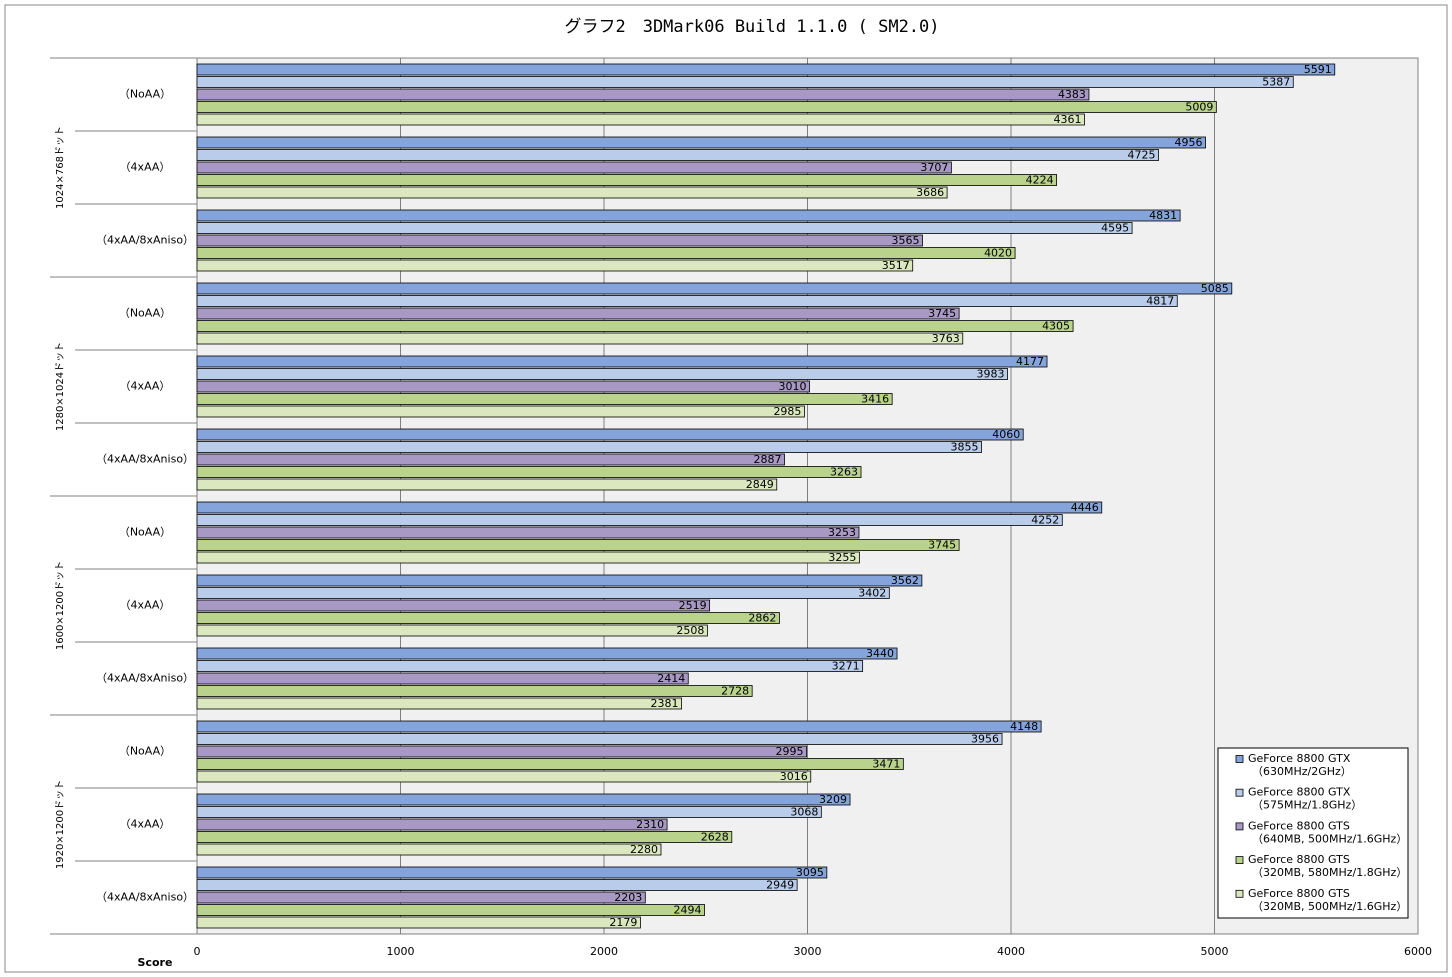 The height and width of the screenshot is (977, 1452). I want to click on value-label: 5591, so click(1318, 69).